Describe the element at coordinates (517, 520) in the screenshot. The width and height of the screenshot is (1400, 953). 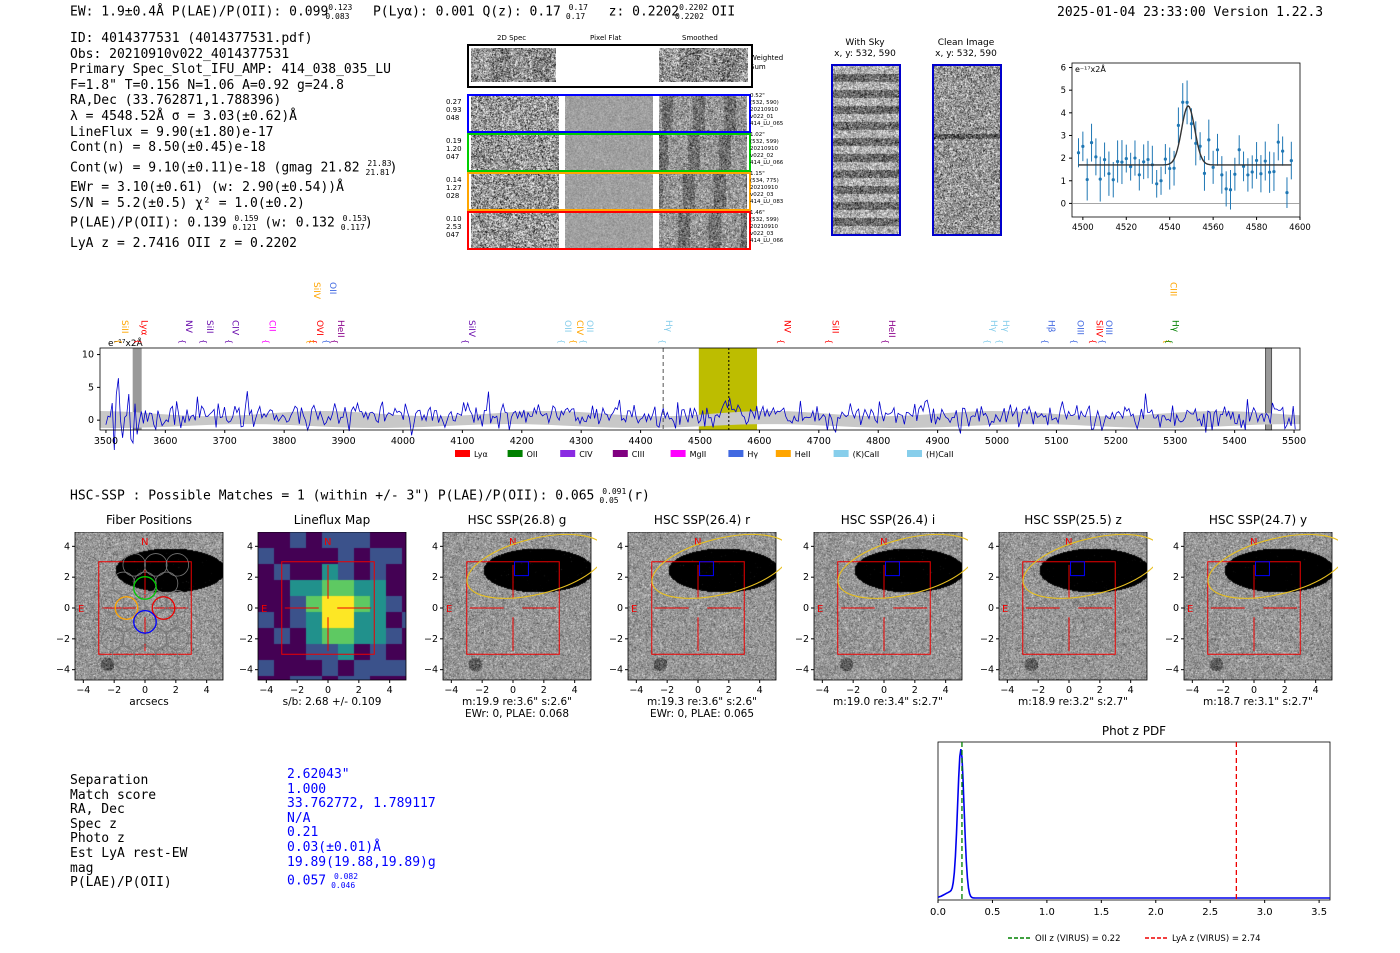
I see `panel-title: HSC SSP(26.8) g` at that location.